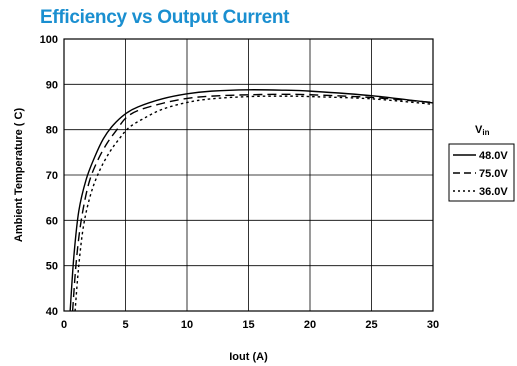  What do you see at coordinates (52, 312) in the screenshot?
I see `y-tick-label: 40` at bounding box center [52, 312].